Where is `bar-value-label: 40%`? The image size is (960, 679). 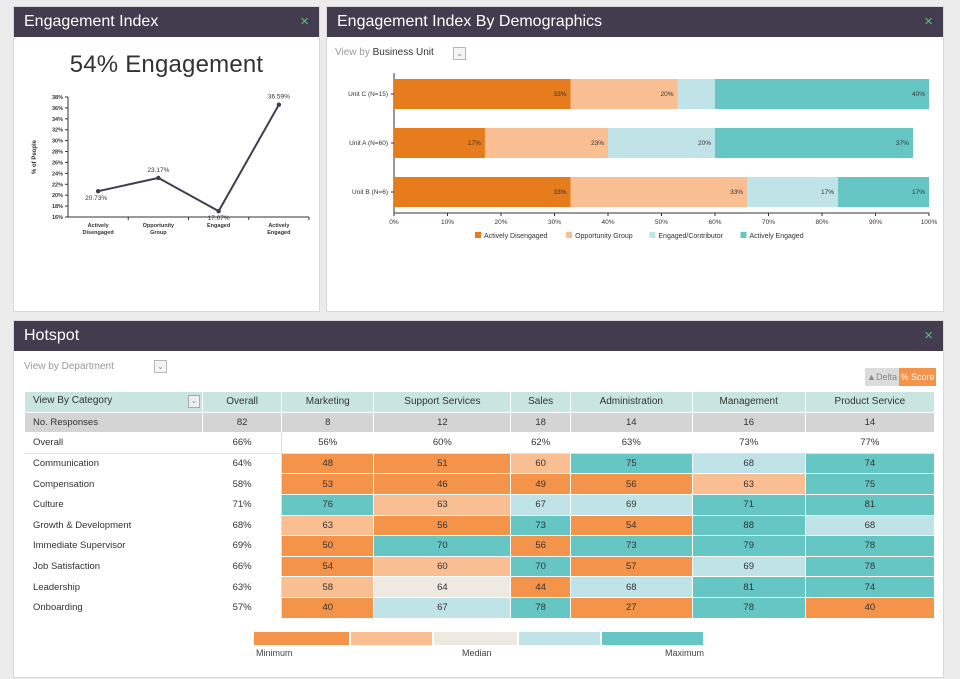
bar-value-label: 40% is located at coordinates (918, 94).